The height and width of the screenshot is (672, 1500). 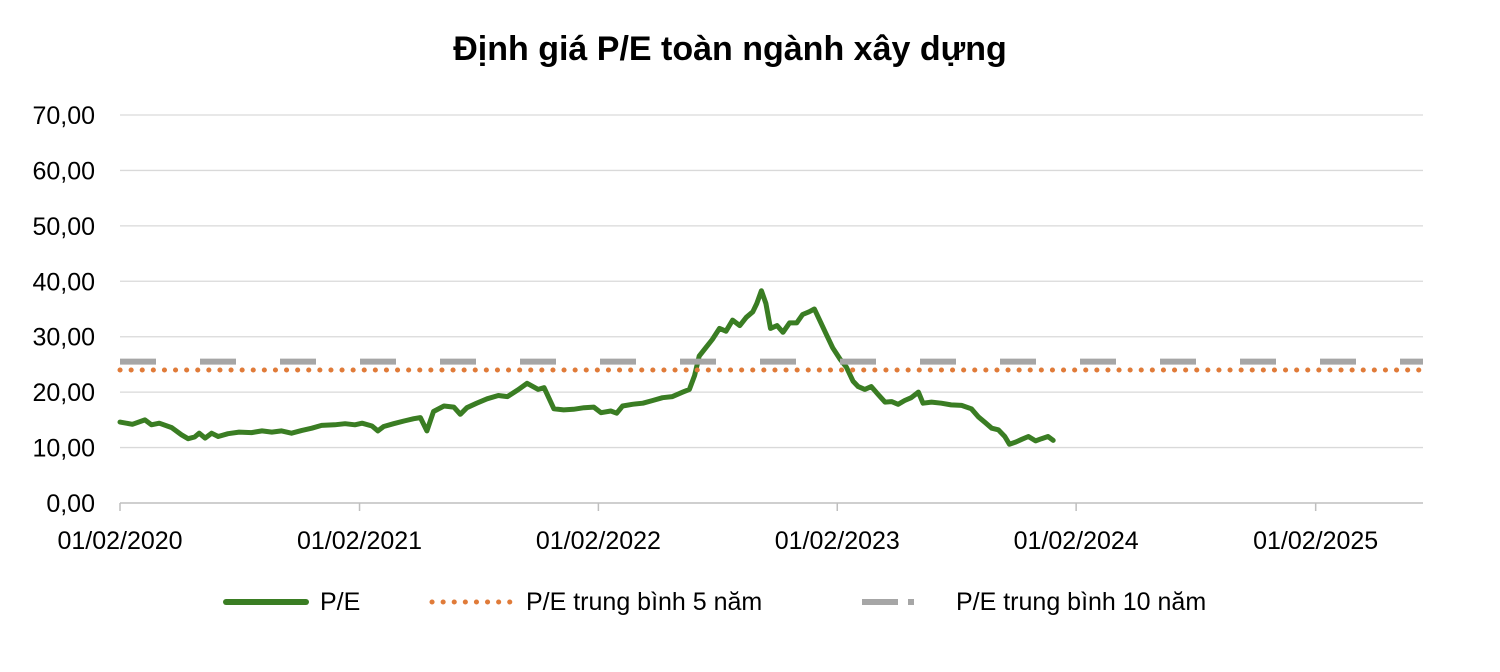 I want to click on y-tick-label: 0,00, so click(x=70, y=504).